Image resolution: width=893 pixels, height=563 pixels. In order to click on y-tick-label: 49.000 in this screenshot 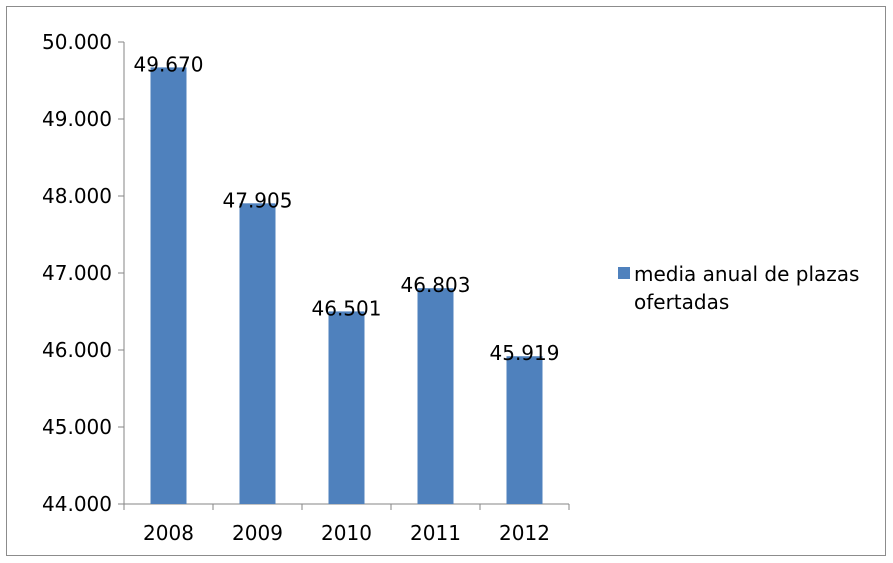, I will do `click(77, 119)`.